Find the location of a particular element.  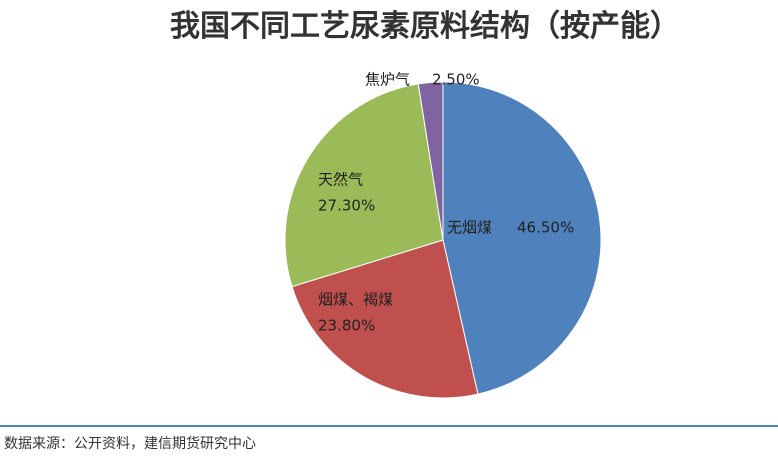

slice-value: 46.50% is located at coordinates (545, 228).